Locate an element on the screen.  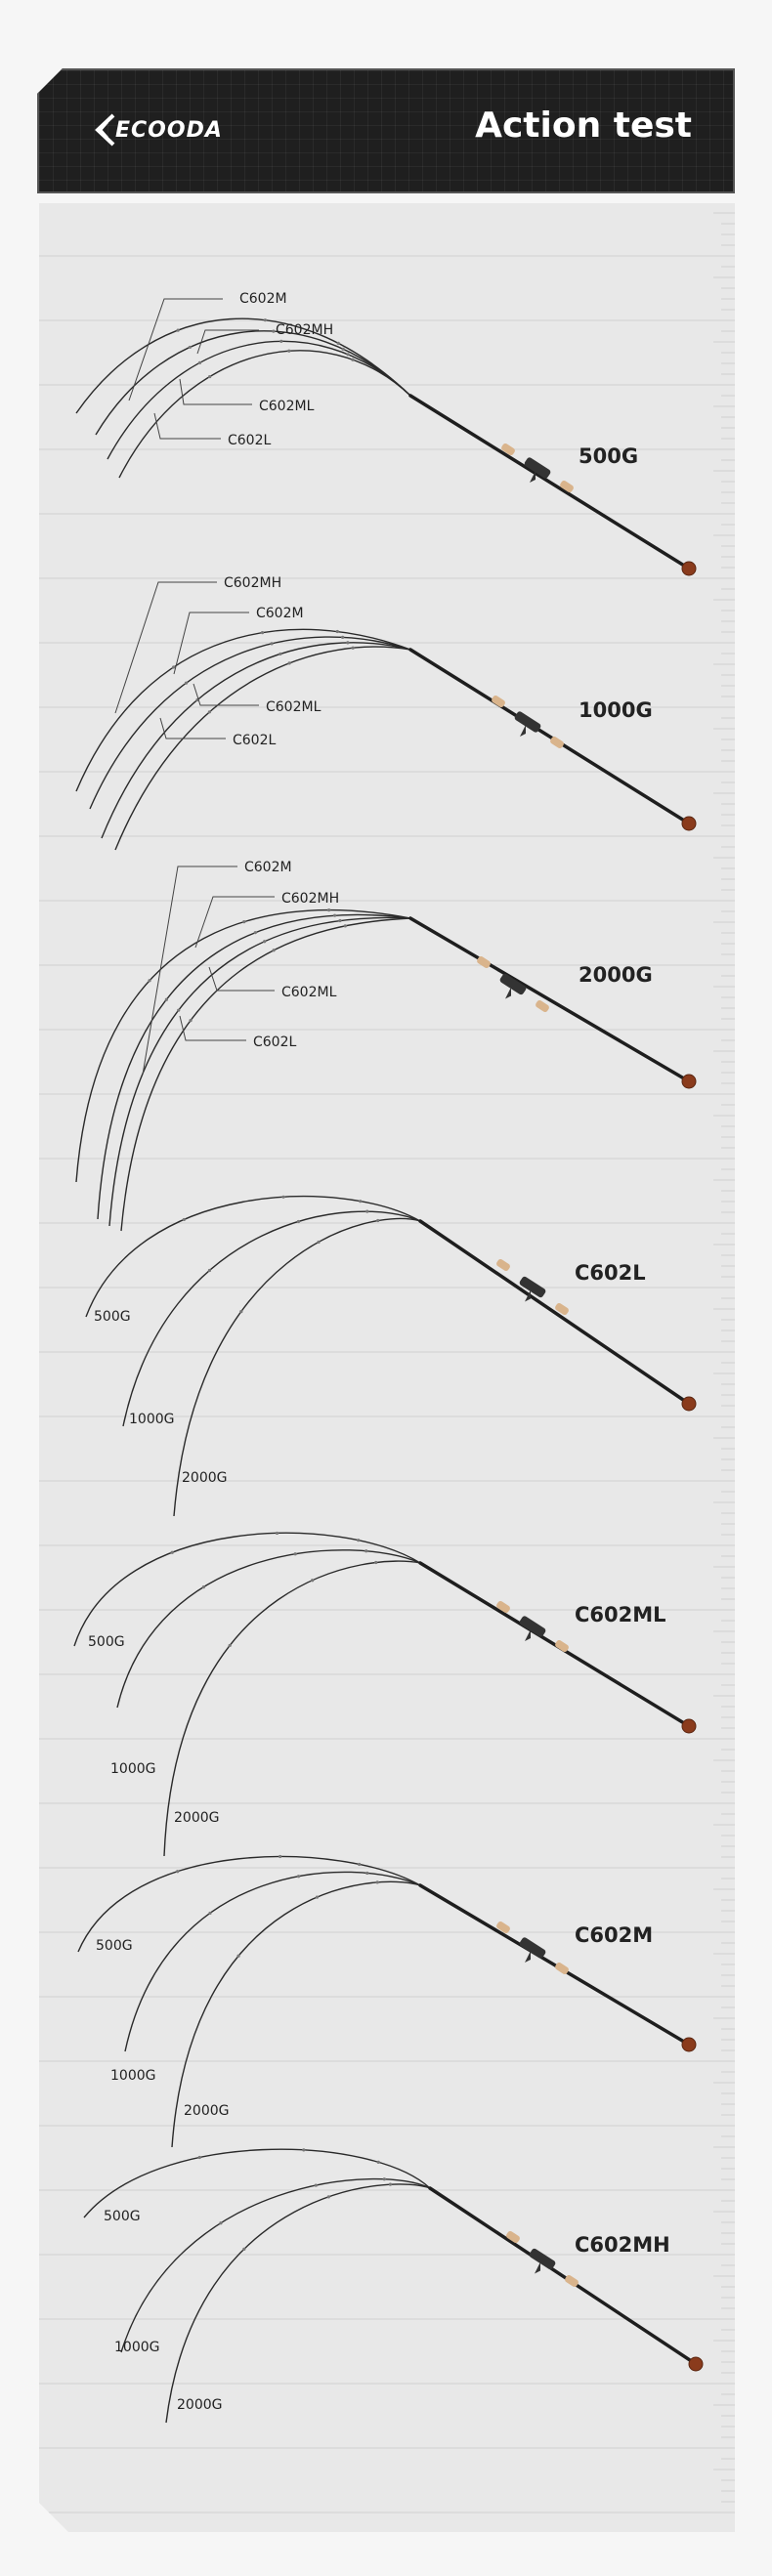
test-panel-2: 1000G C602MH C602M C602ML C602L is located at coordinates (386, 712).